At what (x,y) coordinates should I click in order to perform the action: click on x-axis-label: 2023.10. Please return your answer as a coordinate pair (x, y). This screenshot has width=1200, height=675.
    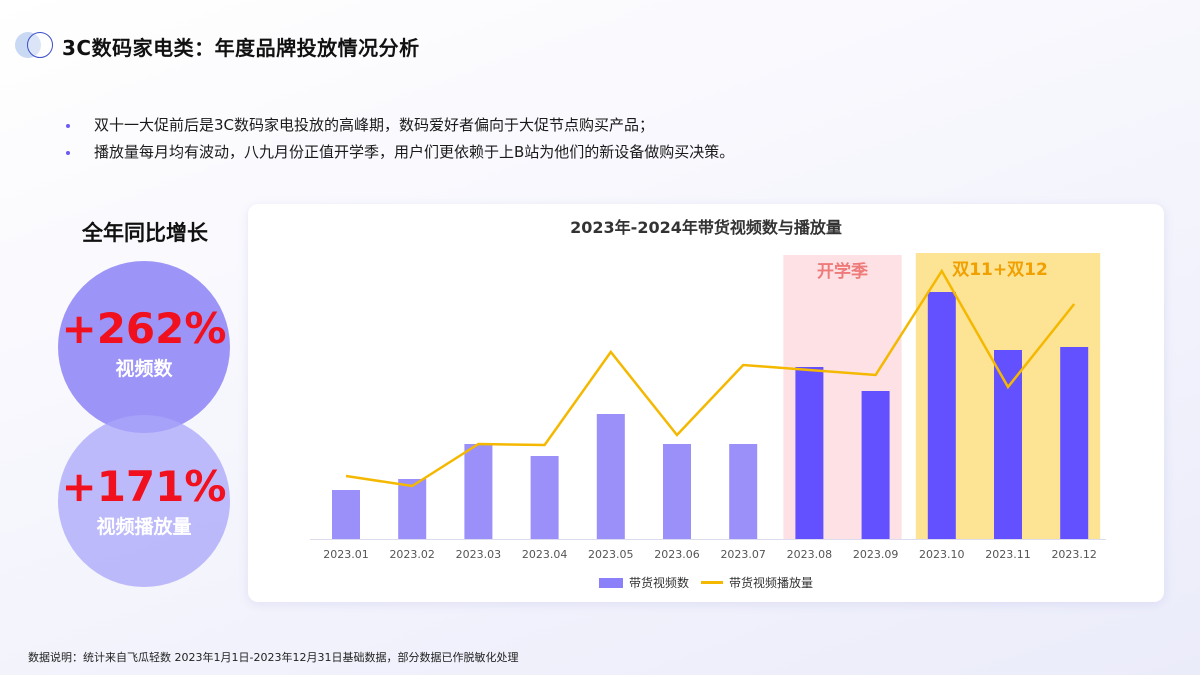
    Looking at the image, I should click on (942, 554).